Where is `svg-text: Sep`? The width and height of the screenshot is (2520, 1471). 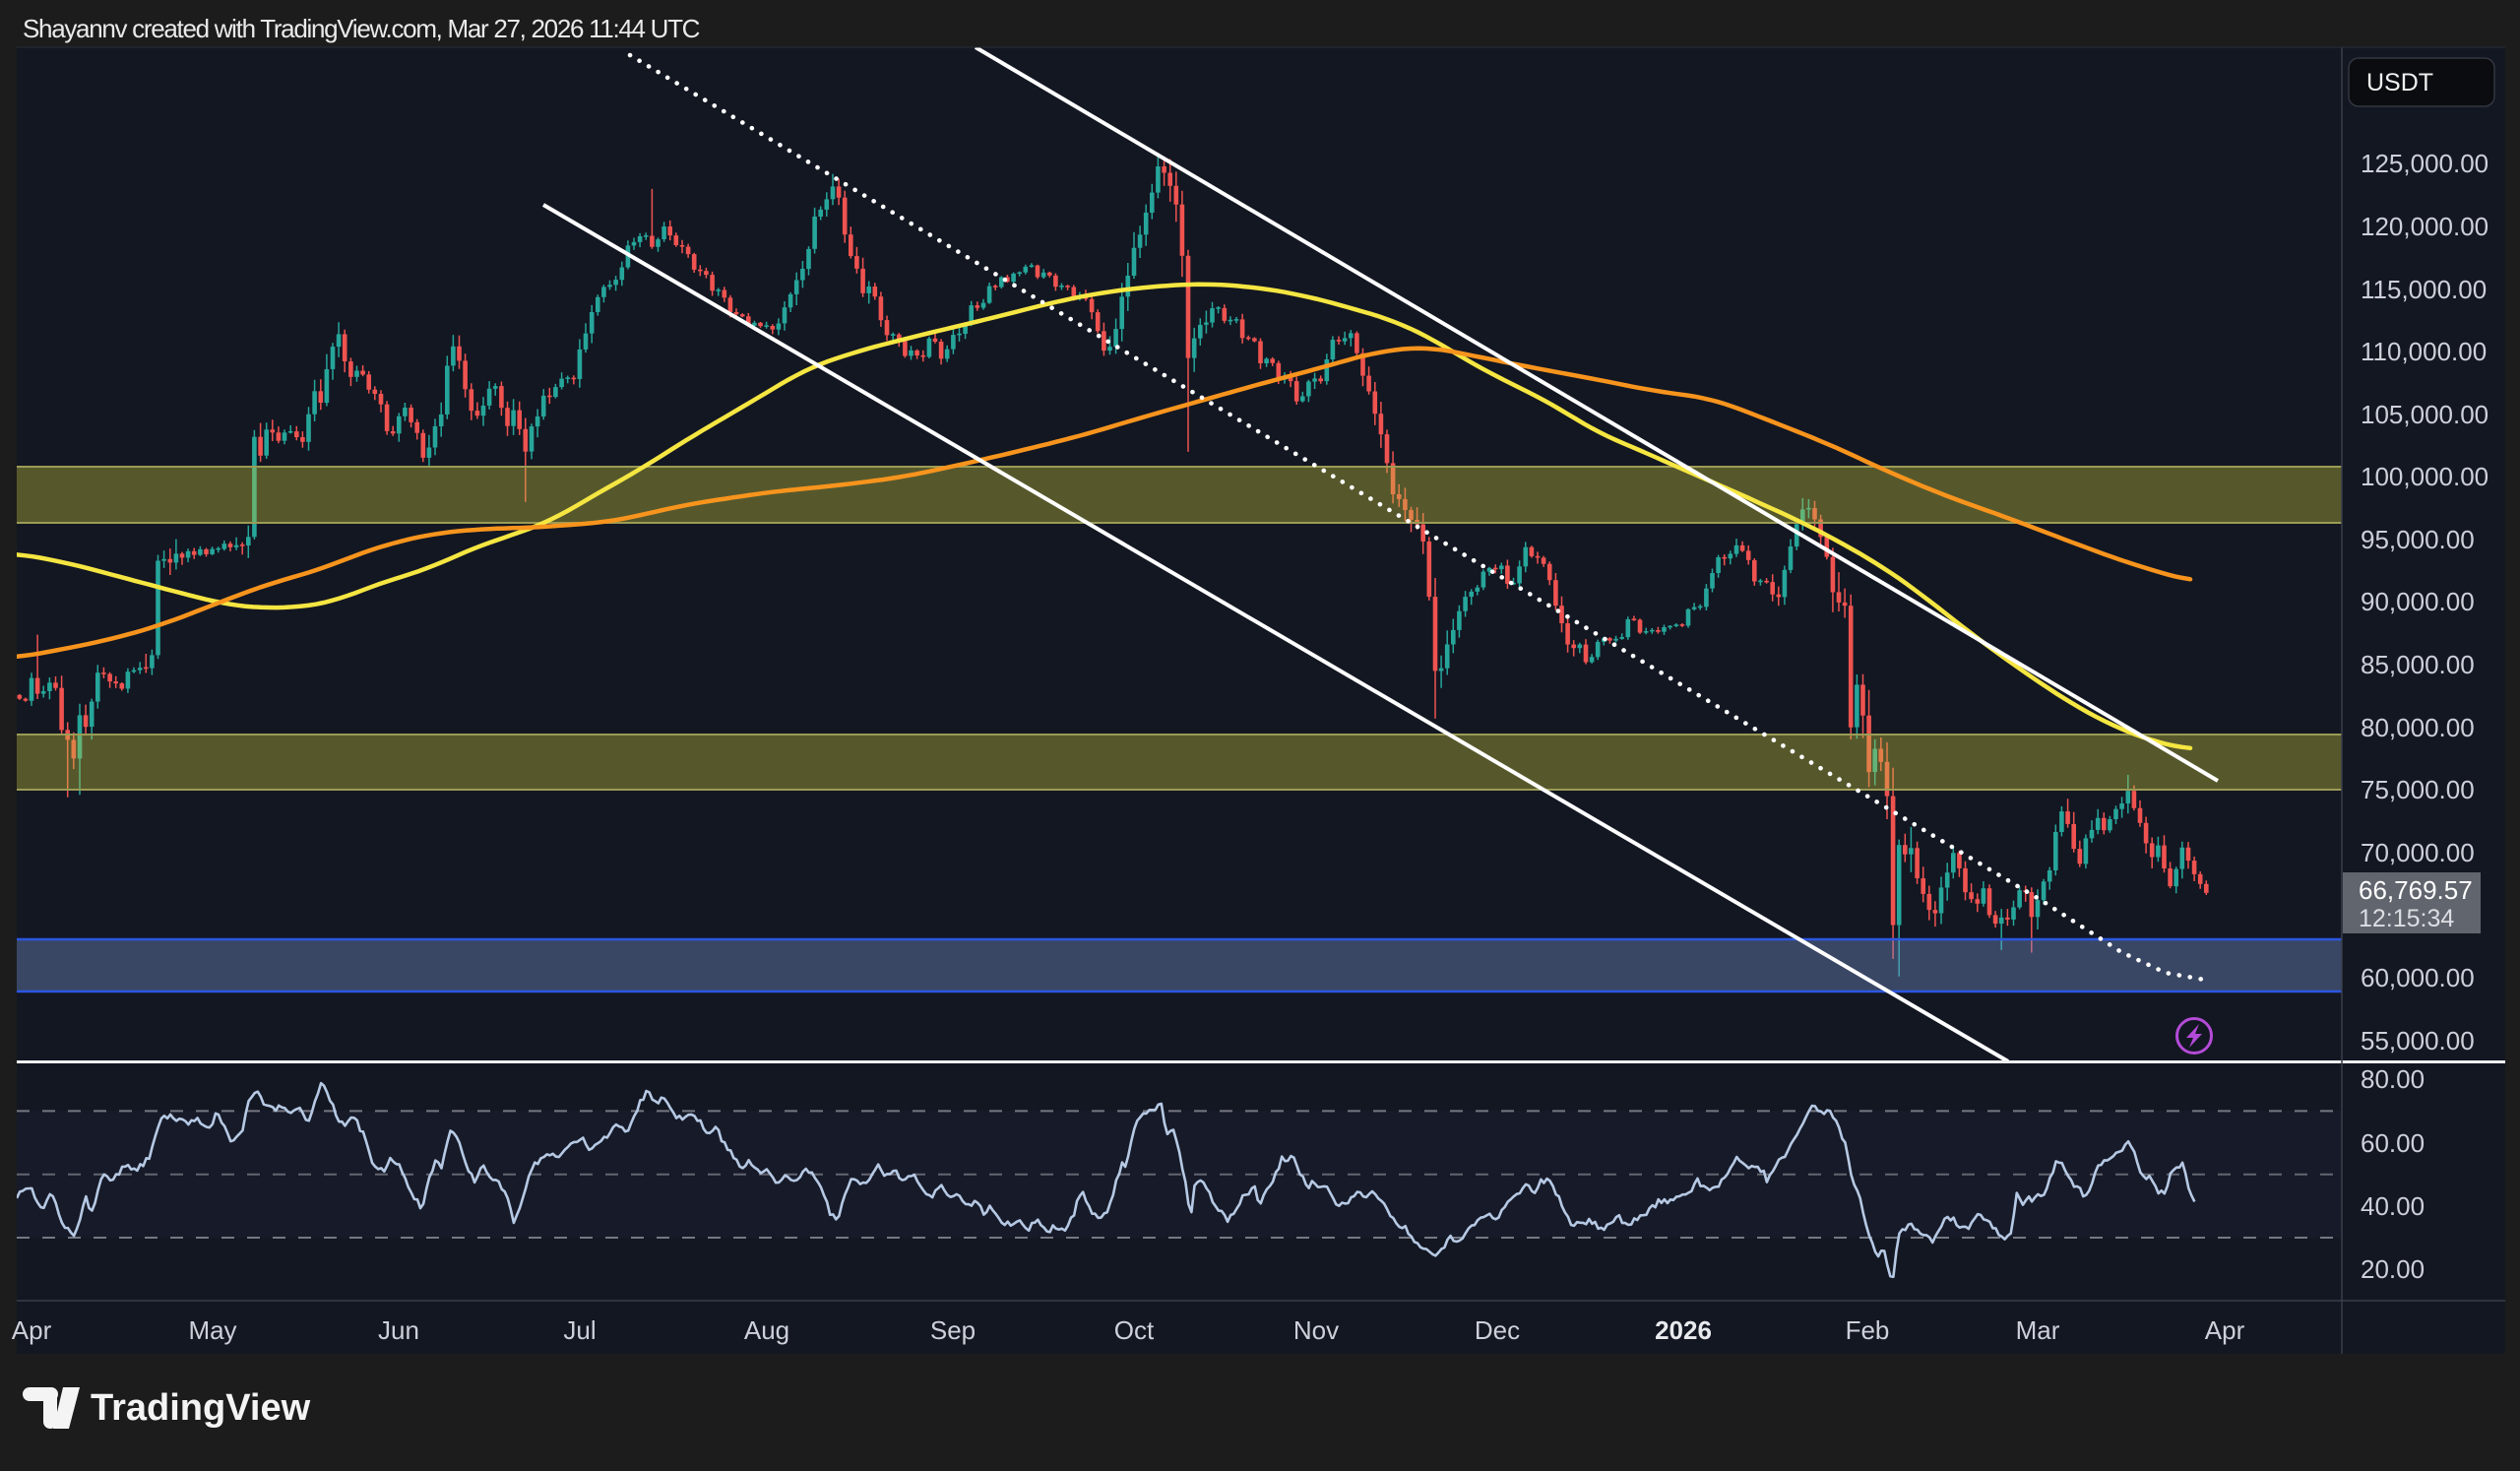
svg-text: Sep is located at coordinates (953, 1330).